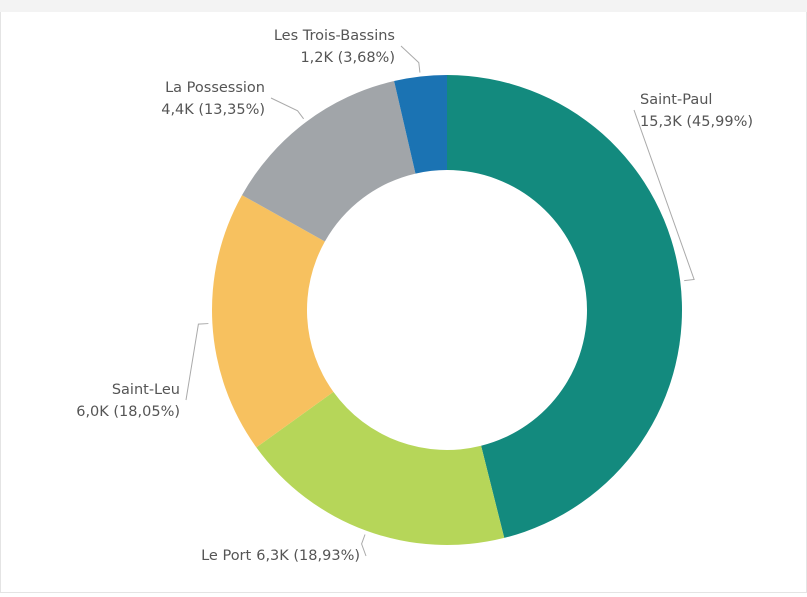 The height and width of the screenshot is (597, 807). What do you see at coordinates (215, 88) in the screenshot?
I see `category-label: La Possession` at bounding box center [215, 88].